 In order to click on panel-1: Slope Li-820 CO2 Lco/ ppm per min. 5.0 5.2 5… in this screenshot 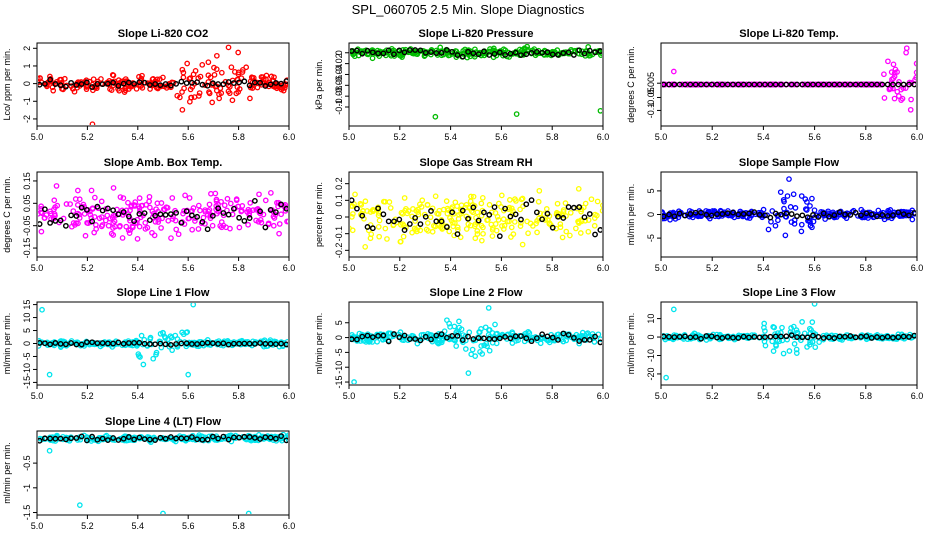, I will do `click(148, 85)`.